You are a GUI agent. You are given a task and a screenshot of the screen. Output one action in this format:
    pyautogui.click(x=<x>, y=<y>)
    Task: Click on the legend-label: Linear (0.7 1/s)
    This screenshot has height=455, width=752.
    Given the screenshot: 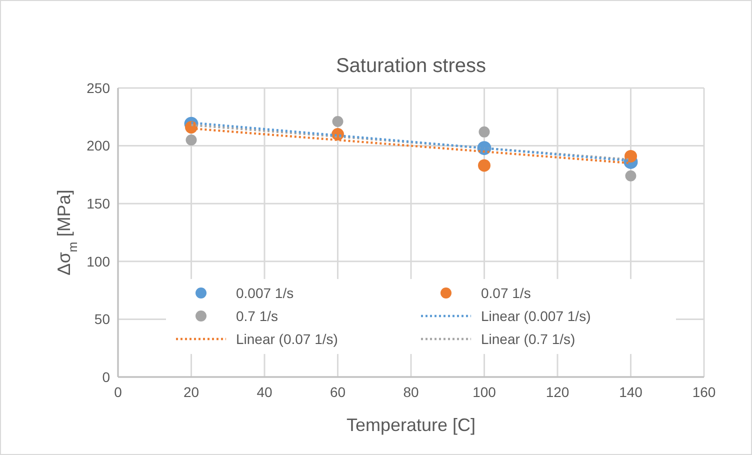 What is the action you would take?
    pyautogui.click(x=528, y=338)
    